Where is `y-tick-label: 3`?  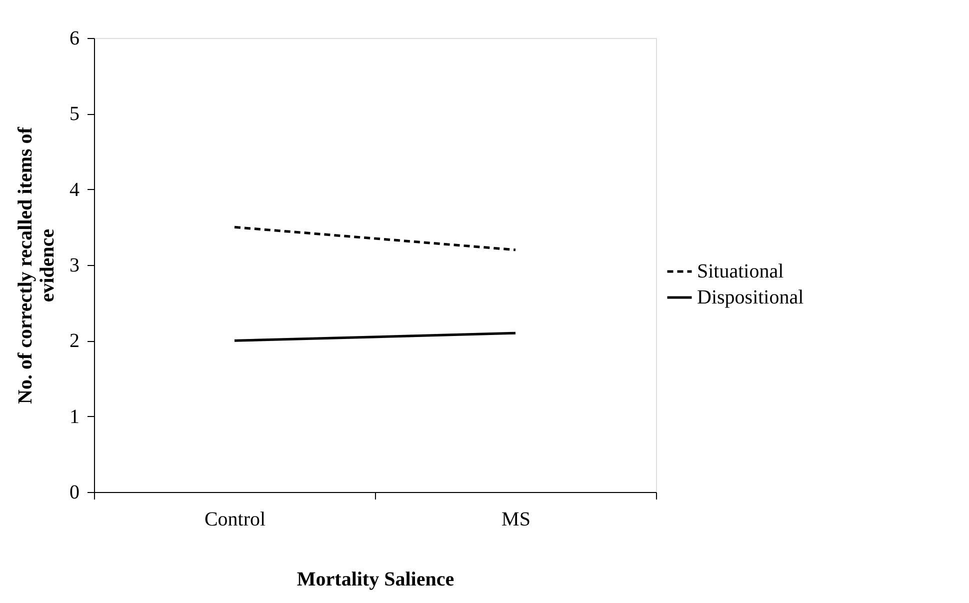
y-tick-label: 3 is located at coordinates (75, 265).